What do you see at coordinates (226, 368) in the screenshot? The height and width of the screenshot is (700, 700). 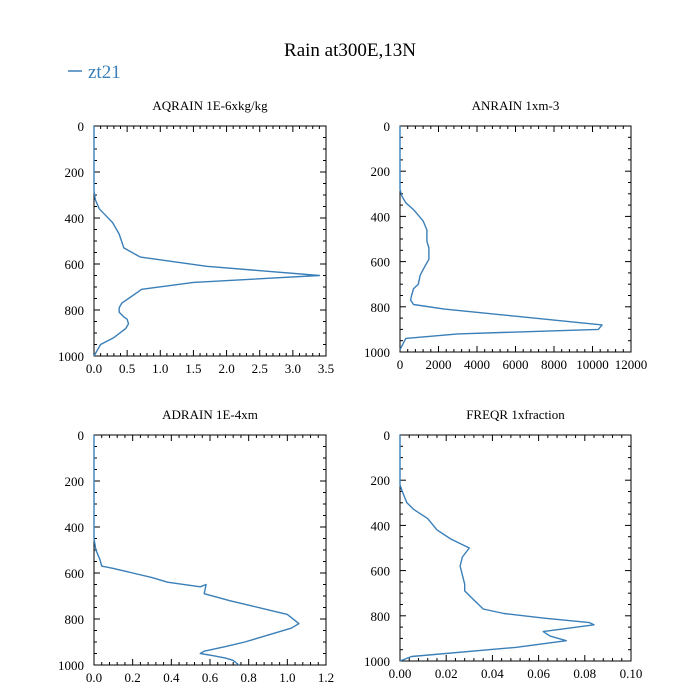 I see `x-tick-label: 2.0` at bounding box center [226, 368].